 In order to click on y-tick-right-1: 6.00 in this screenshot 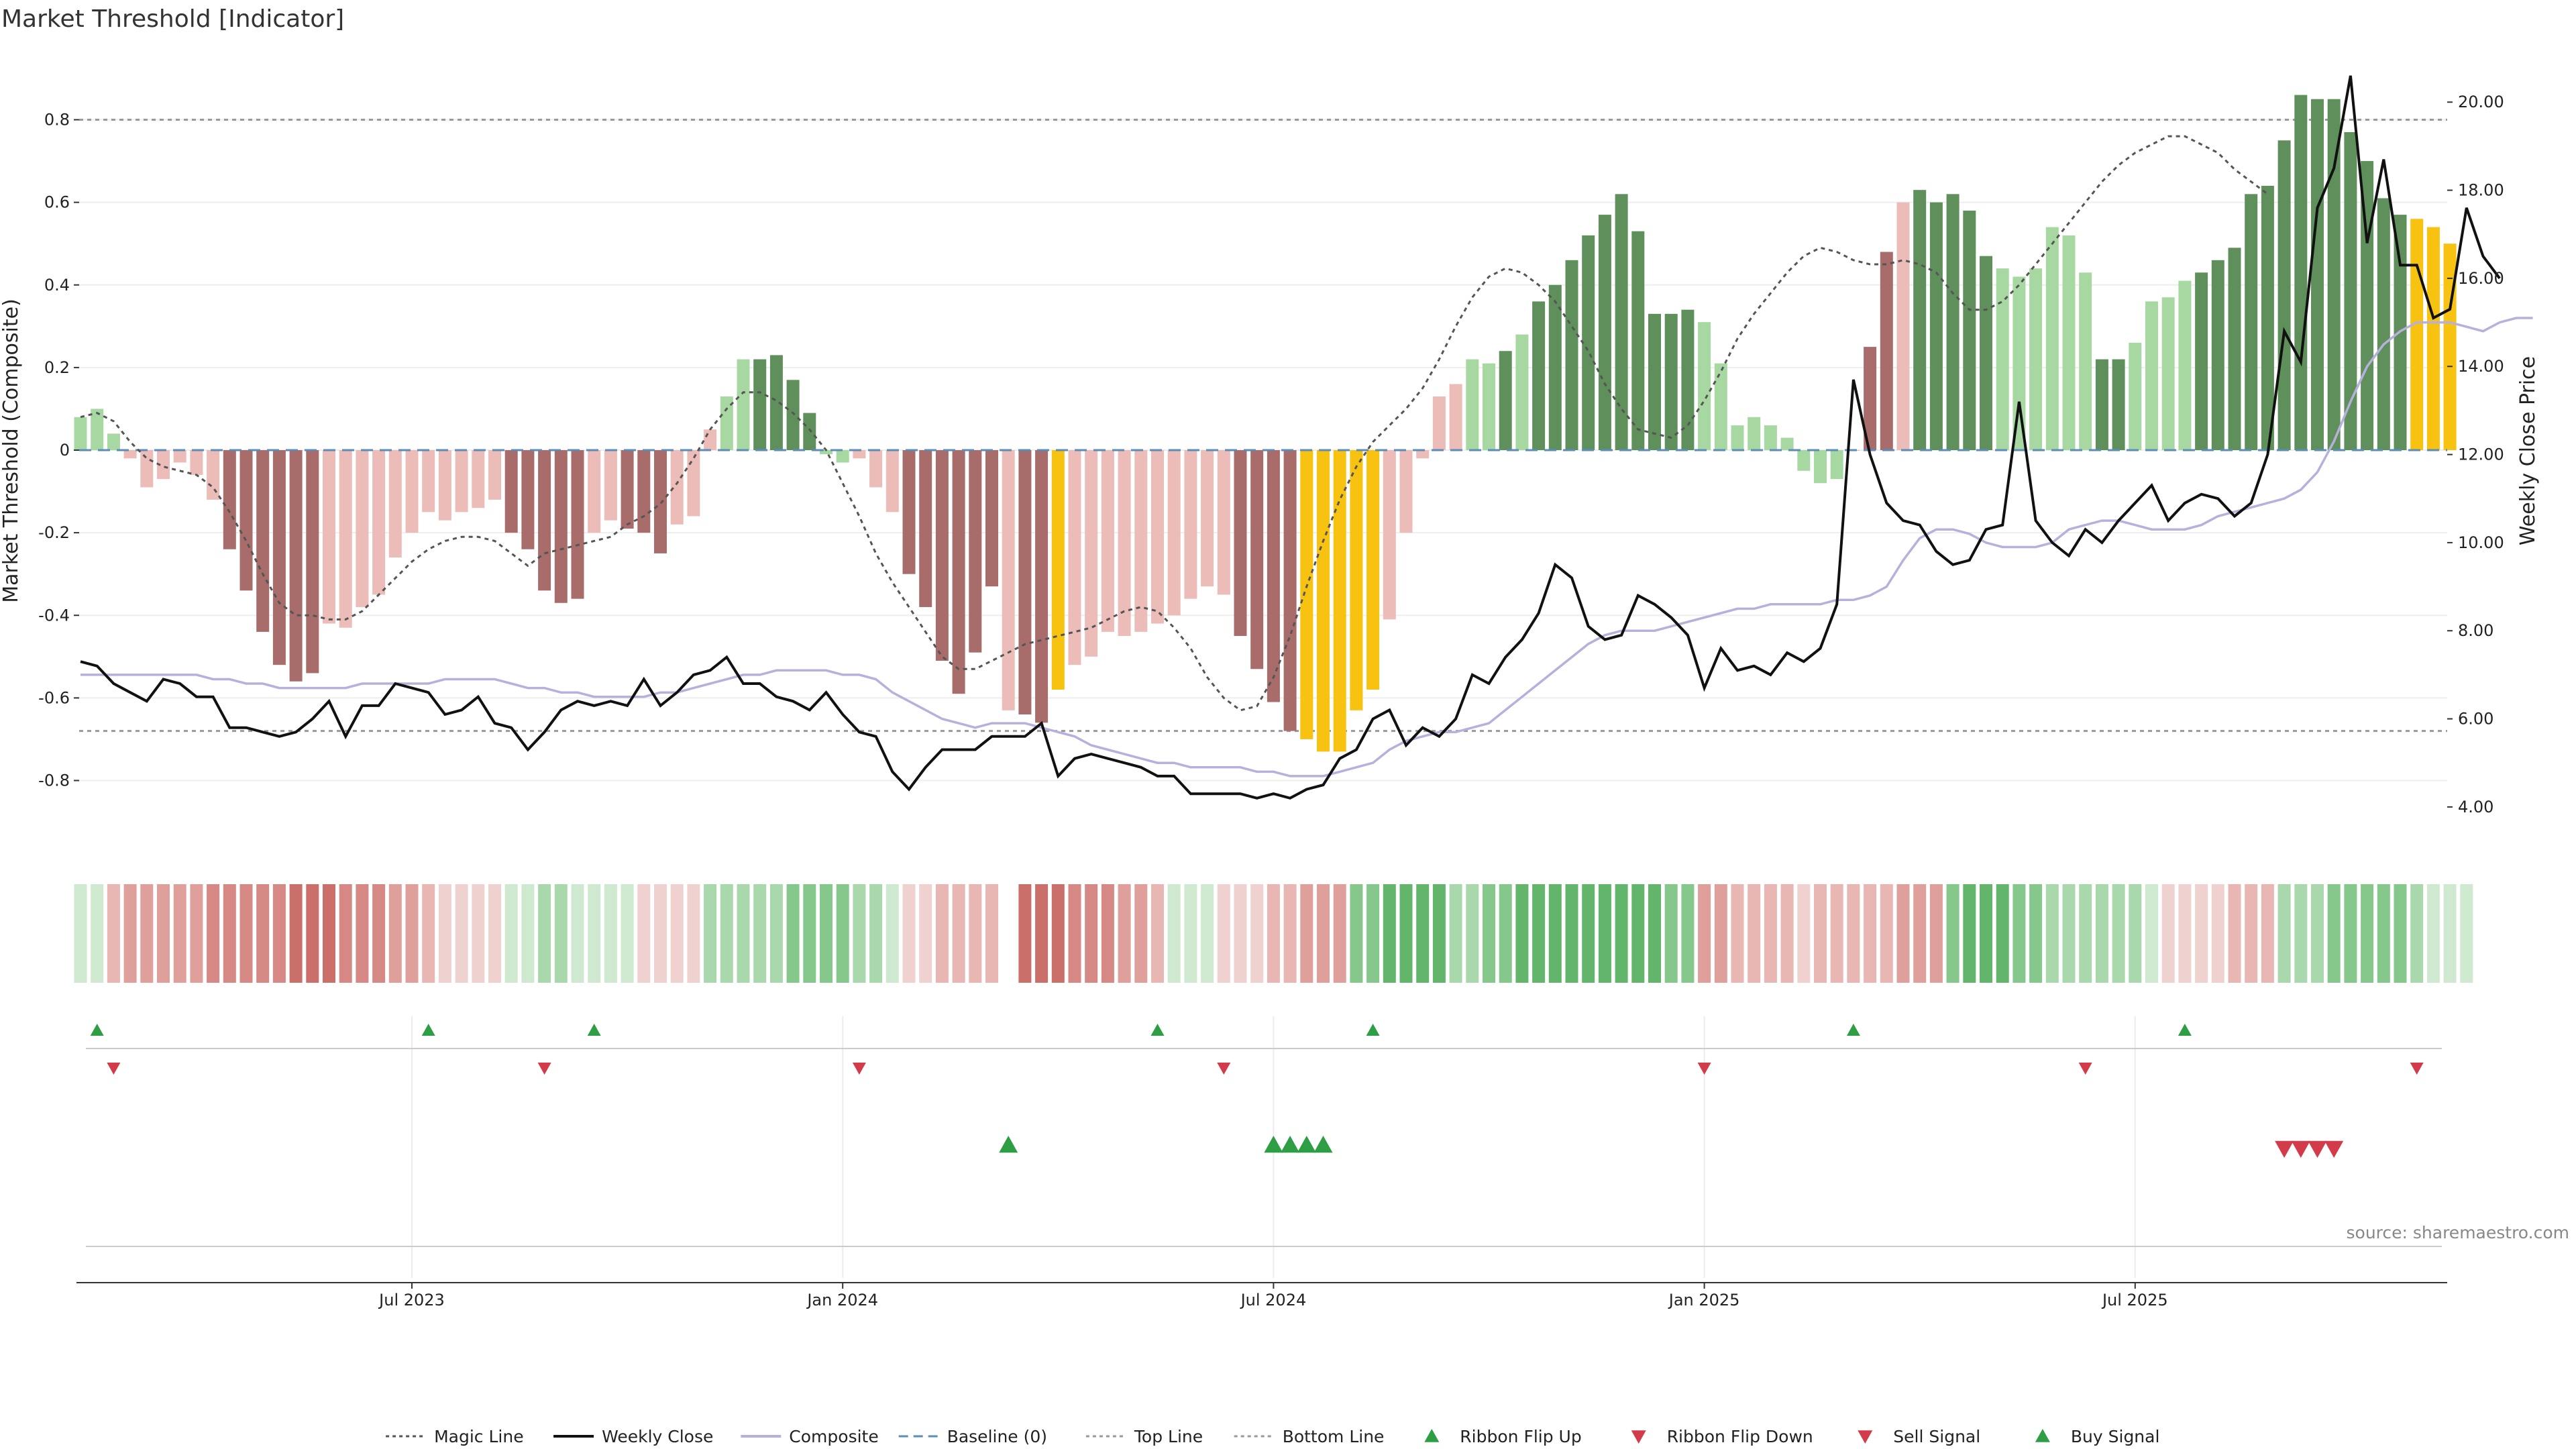, I will do `click(2475, 719)`.